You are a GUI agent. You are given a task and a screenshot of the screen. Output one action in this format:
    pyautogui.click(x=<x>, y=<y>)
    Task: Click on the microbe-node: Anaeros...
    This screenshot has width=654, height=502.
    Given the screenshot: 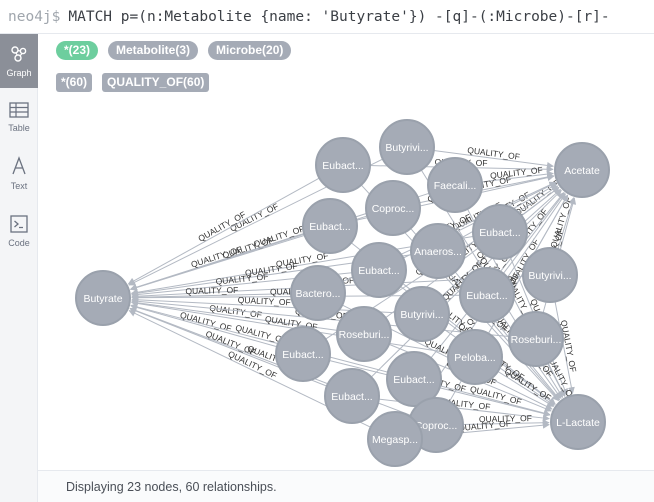 What is the action you would take?
    pyautogui.click(x=438, y=251)
    